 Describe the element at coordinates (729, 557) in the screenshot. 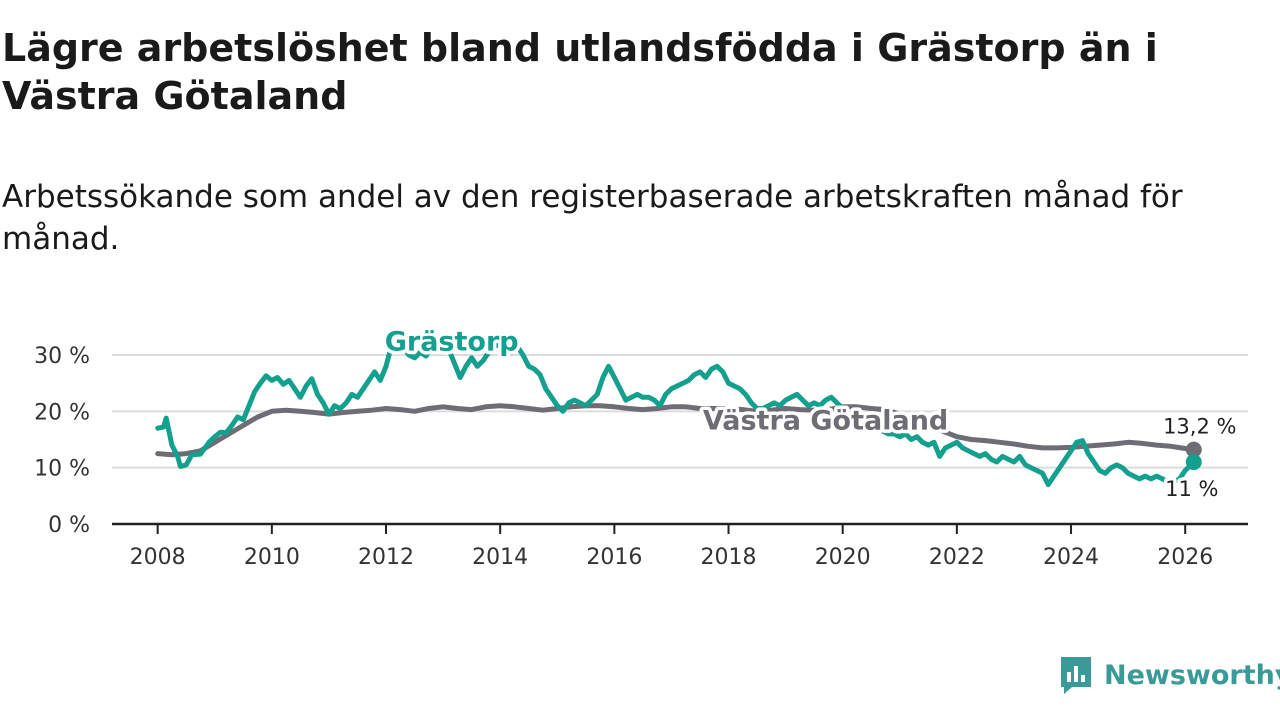

I see `x-tick-label: 2018` at that location.